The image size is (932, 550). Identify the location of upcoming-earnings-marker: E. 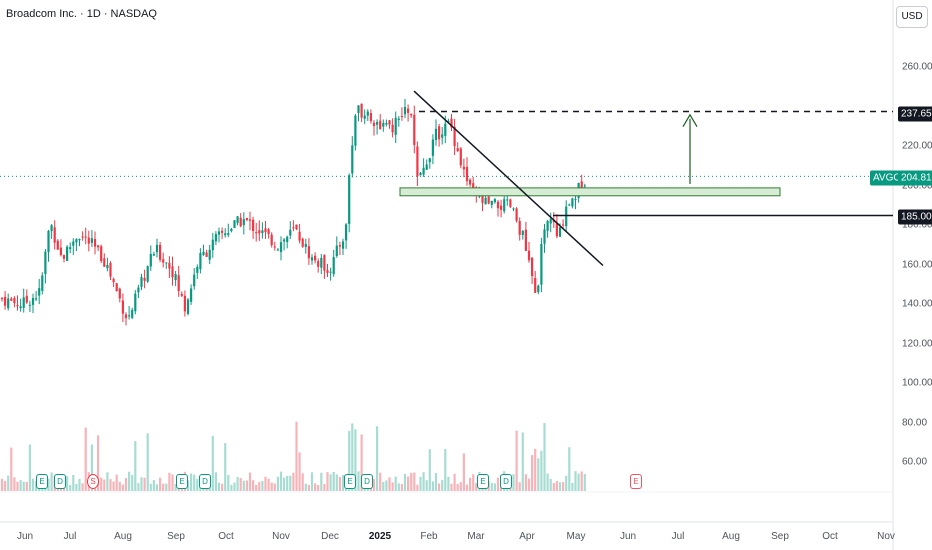
(636, 481).